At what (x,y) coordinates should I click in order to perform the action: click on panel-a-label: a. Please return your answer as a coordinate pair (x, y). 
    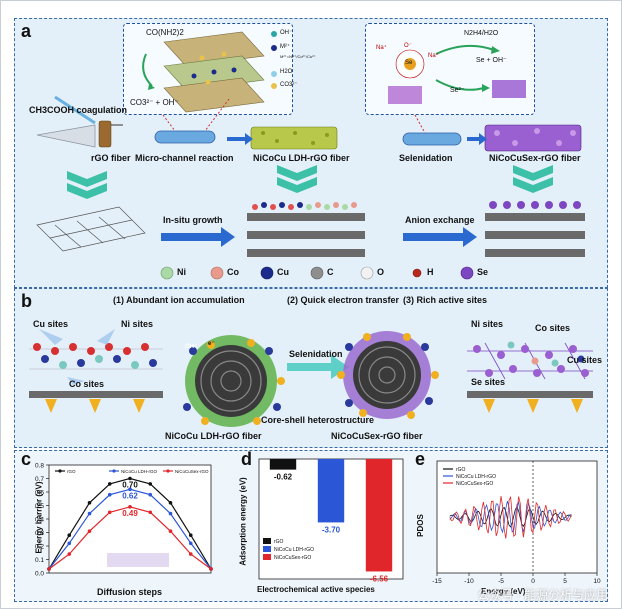
    Looking at the image, I should click on (26, 31).